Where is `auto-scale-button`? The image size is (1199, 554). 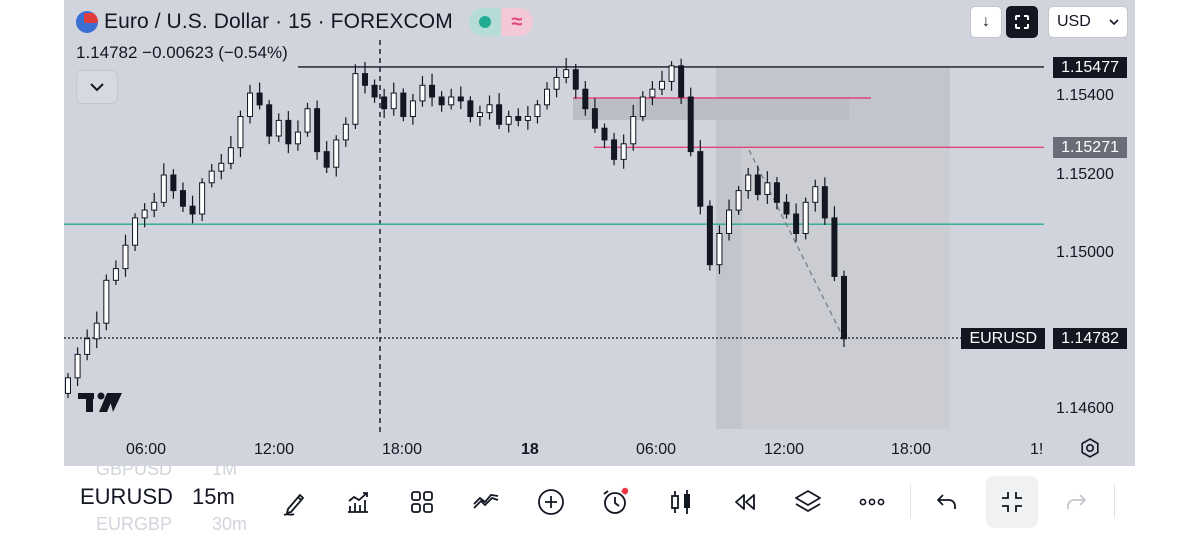 auto-scale-button is located at coordinates (1022, 22).